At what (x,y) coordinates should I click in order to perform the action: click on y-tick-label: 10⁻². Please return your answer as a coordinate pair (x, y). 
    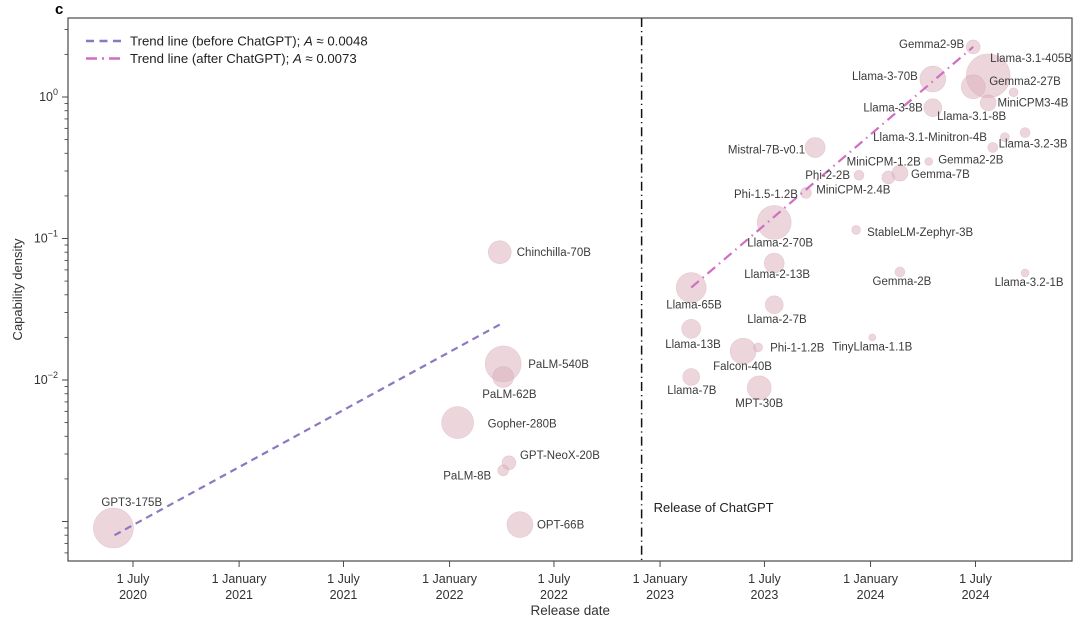
    Looking at the image, I should click on (46, 378).